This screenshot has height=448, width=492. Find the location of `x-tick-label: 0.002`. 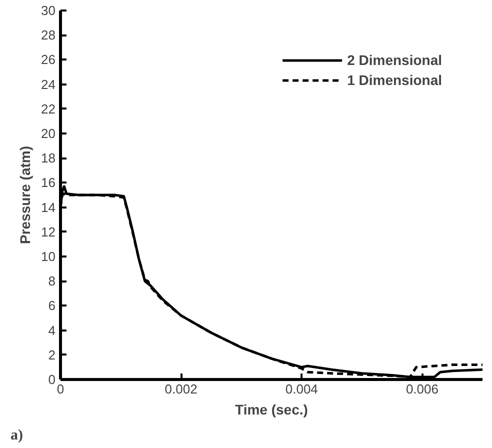

x-tick-label: 0.002 is located at coordinates (181, 389).